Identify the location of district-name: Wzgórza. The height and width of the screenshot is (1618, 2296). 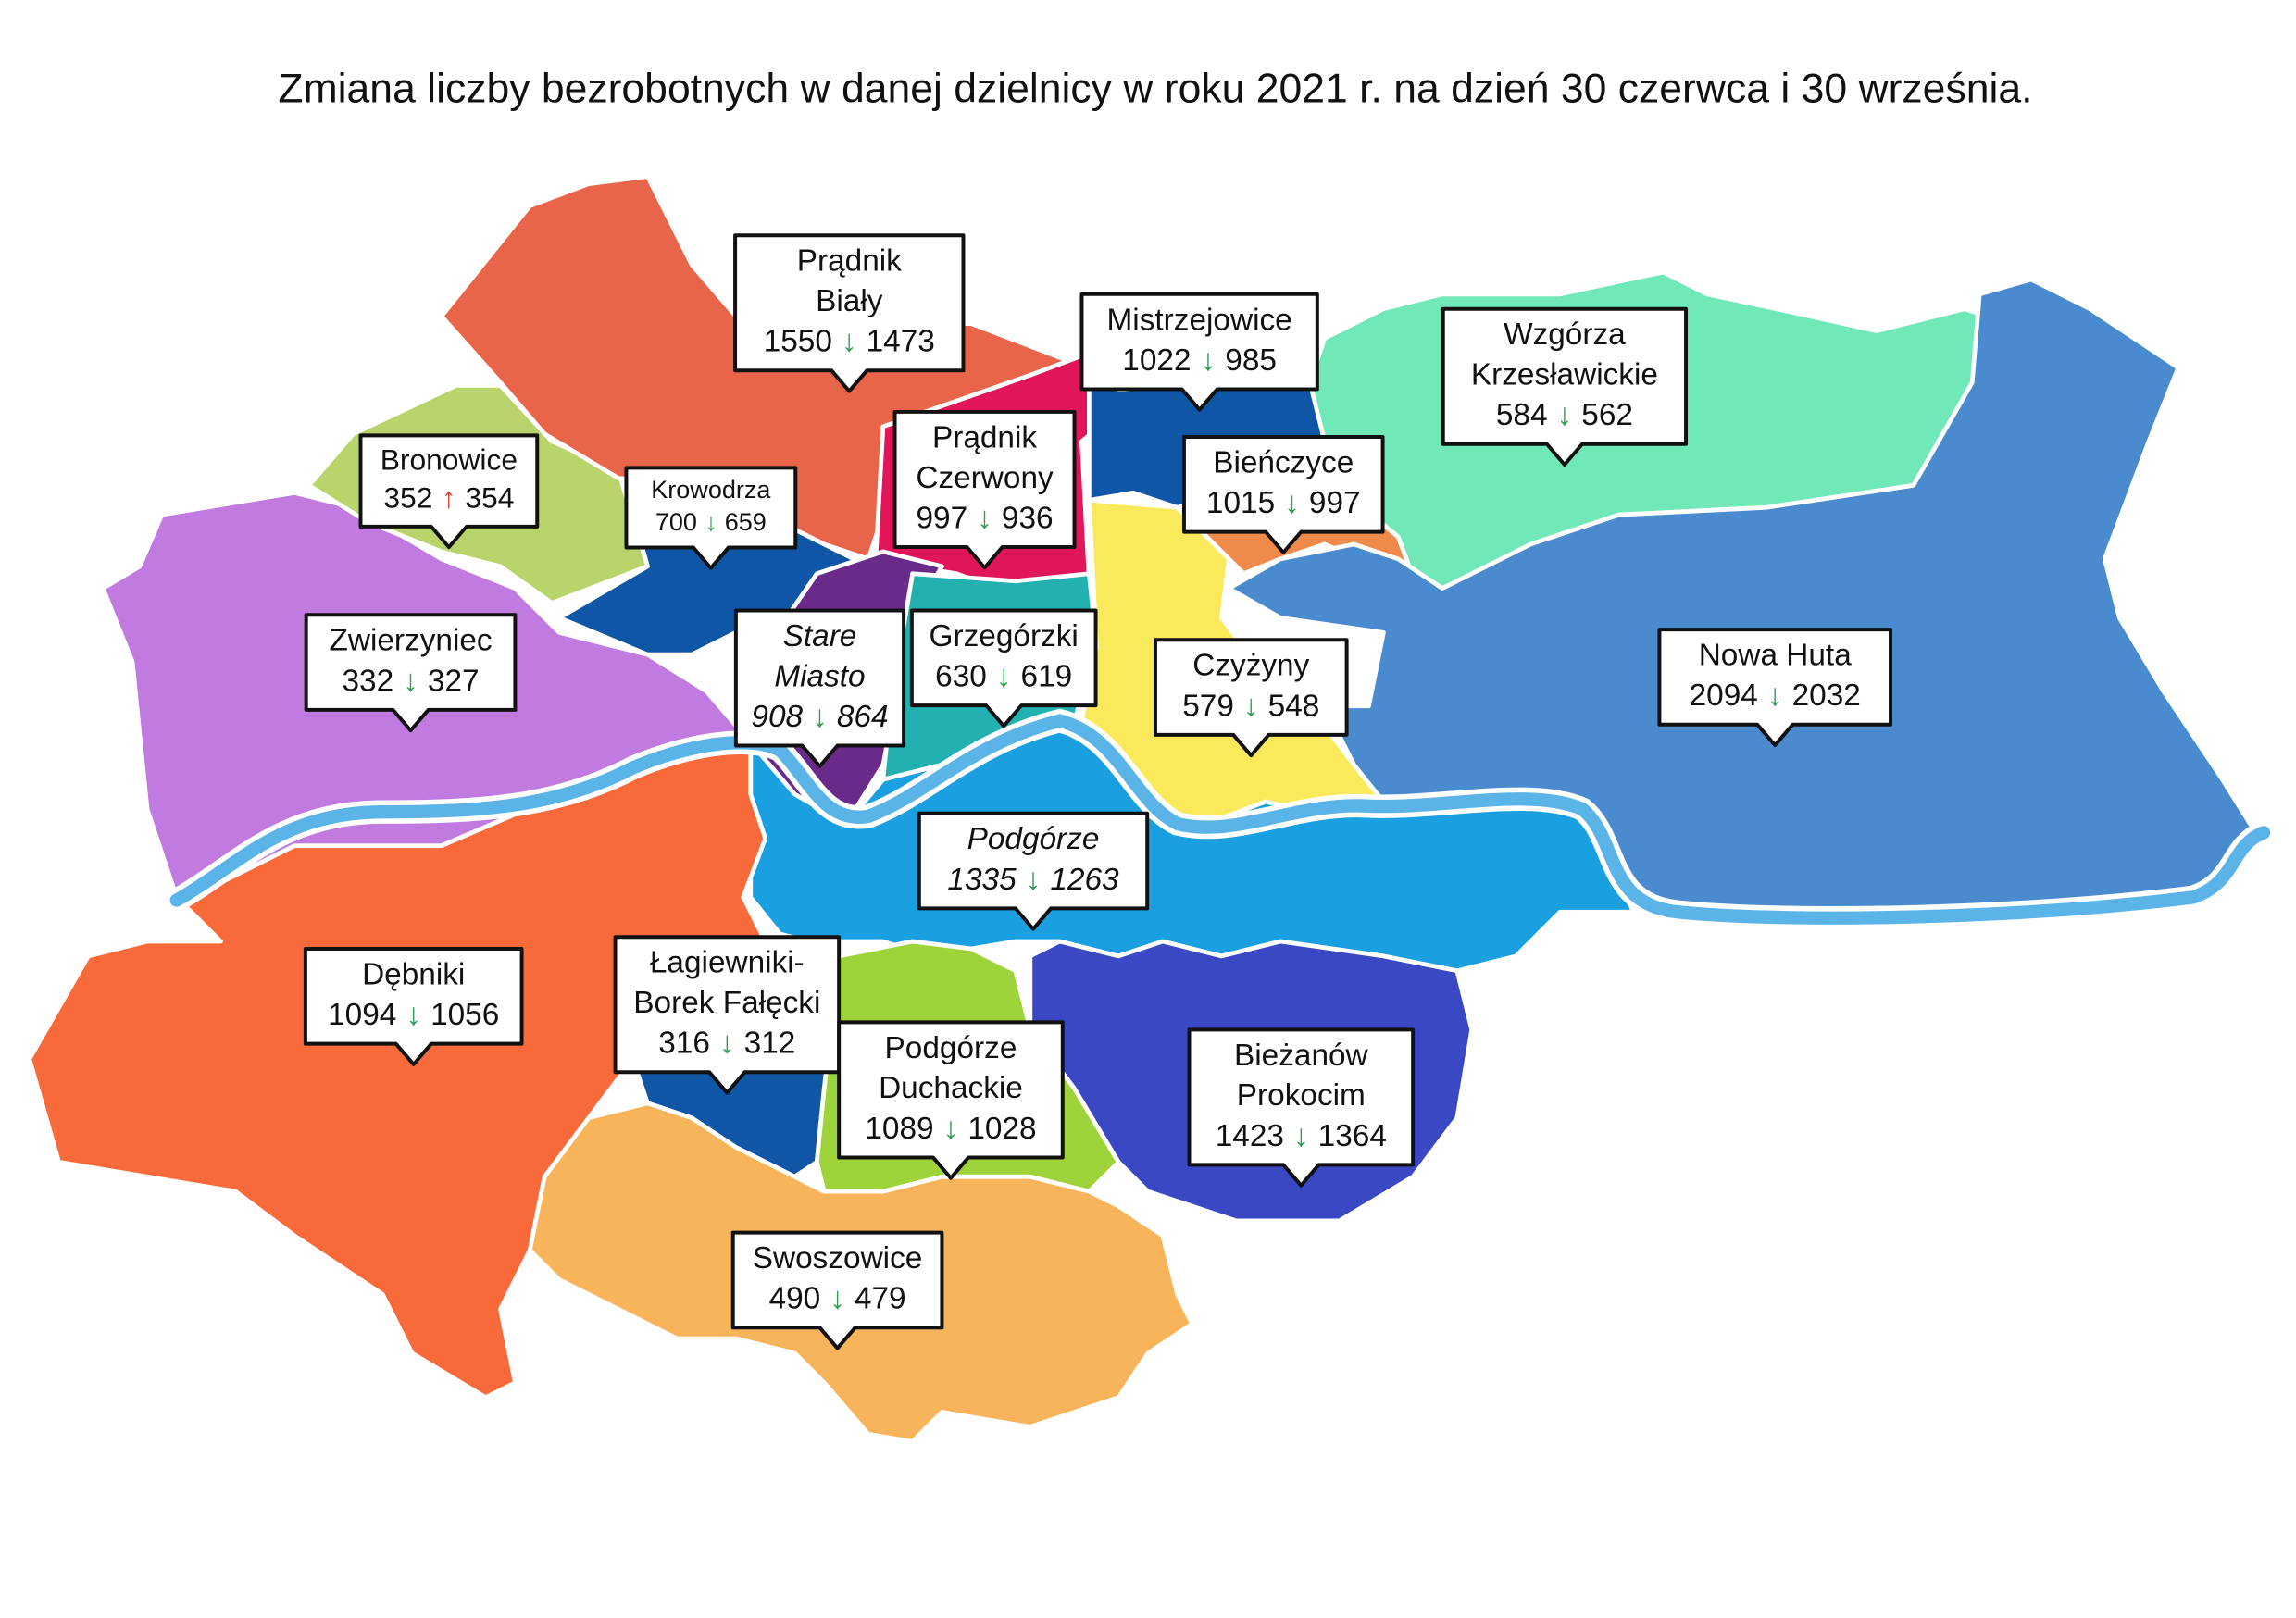
(1565, 334).